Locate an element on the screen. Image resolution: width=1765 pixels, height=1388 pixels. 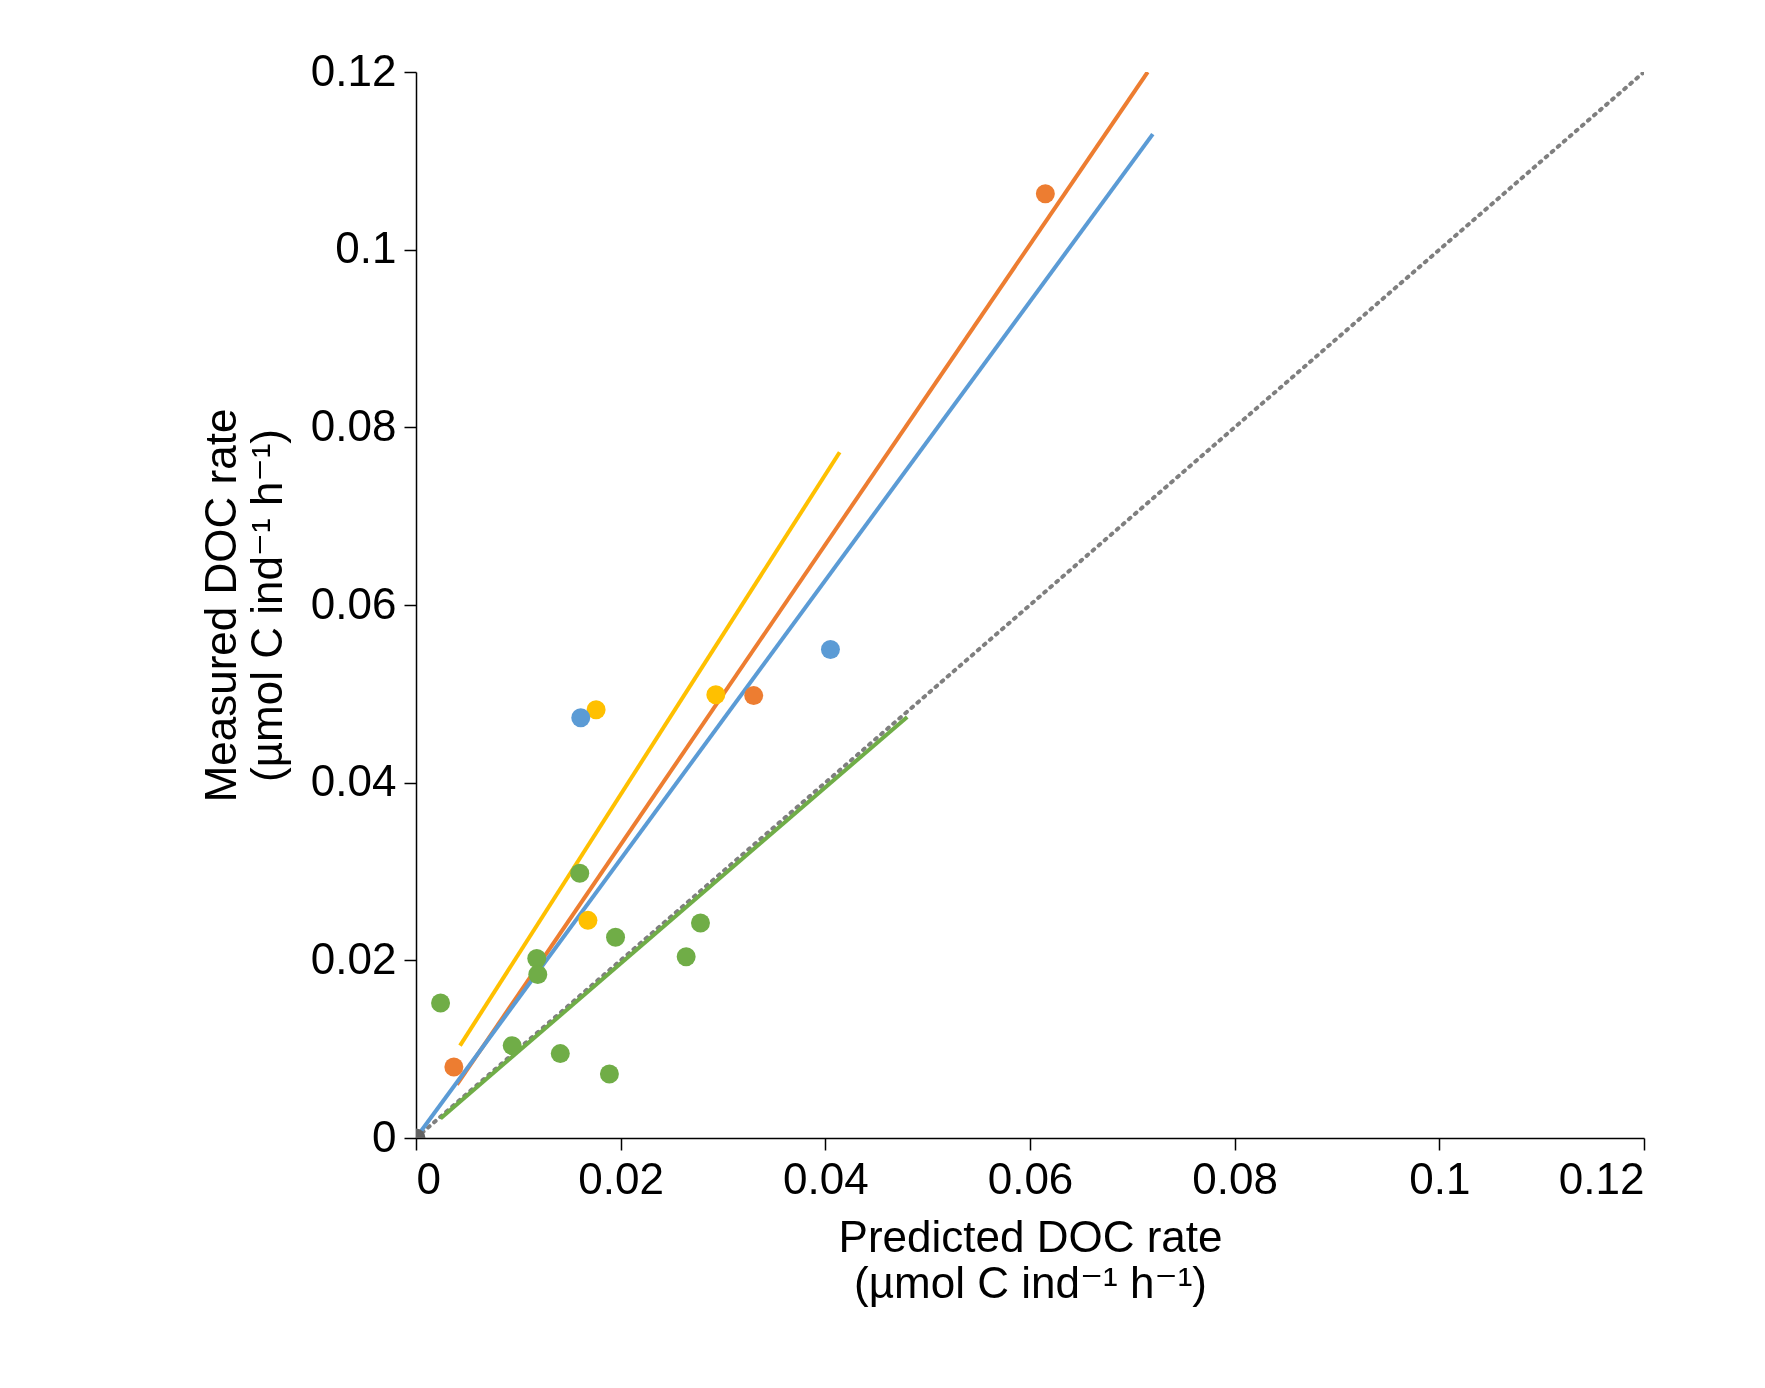
x-axis-title: Predicted DOC rate (µmol C ind⁻¹ h⁻¹) is located at coordinates (1030, 1259).